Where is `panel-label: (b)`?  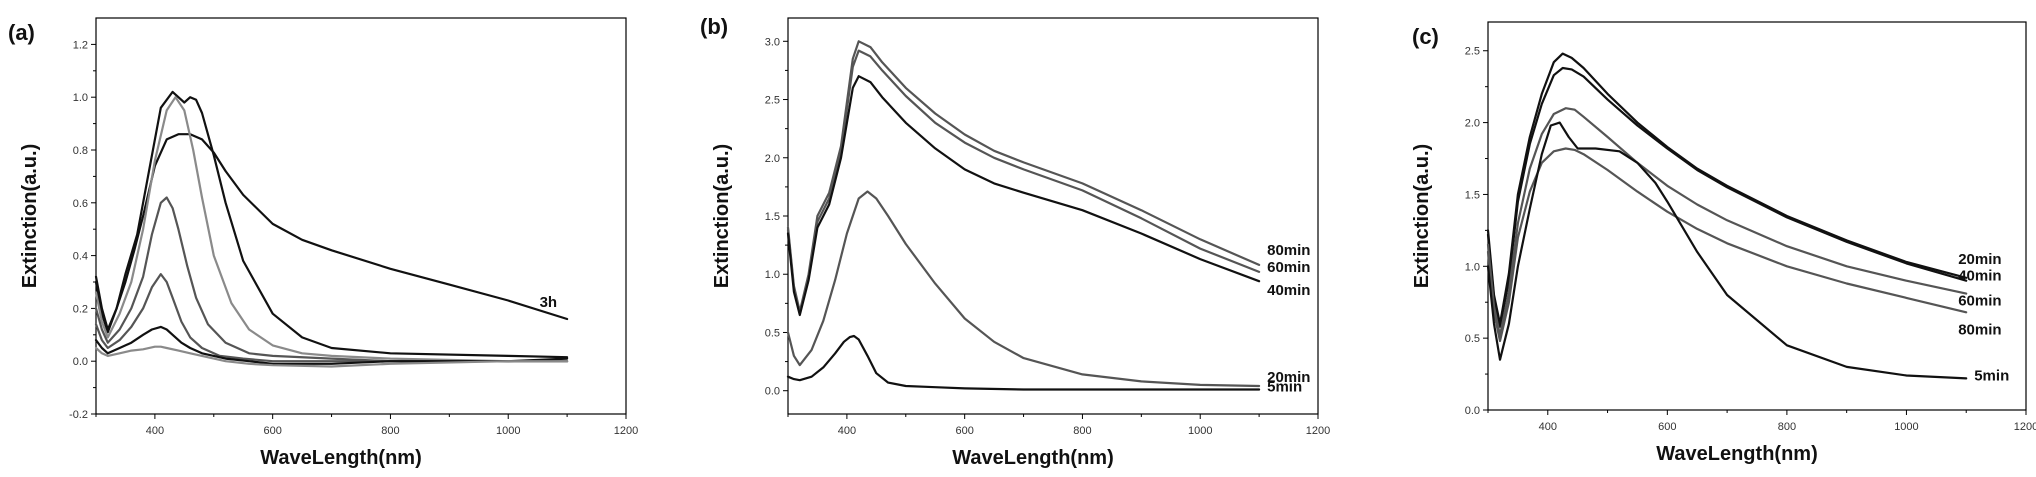 panel-label: (b) is located at coordinates (714, 26).